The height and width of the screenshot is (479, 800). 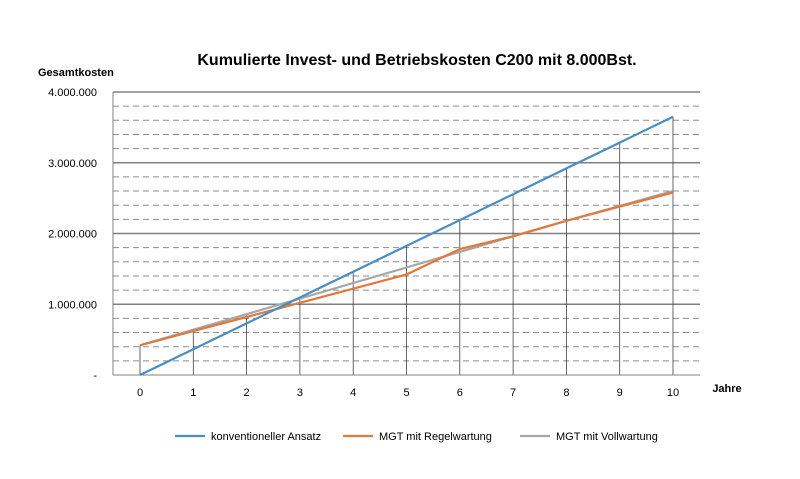 I want to click on legend-item: MGT mit Vollwartung, so click(x=589, y=437).